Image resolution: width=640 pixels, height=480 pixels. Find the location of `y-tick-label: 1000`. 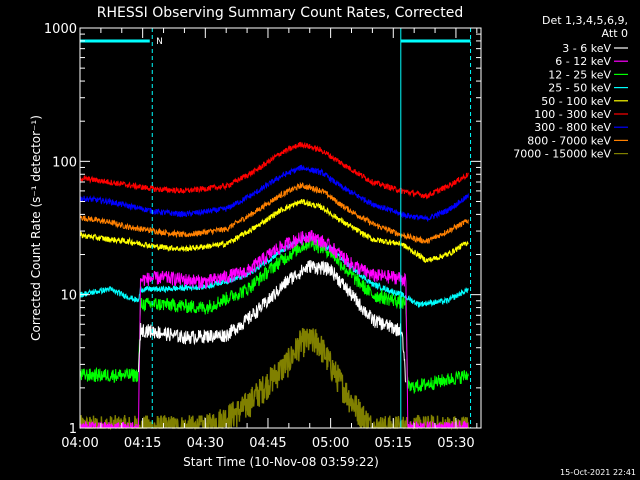

y-tick-label: 1000 is located at coordinates (60, 29).